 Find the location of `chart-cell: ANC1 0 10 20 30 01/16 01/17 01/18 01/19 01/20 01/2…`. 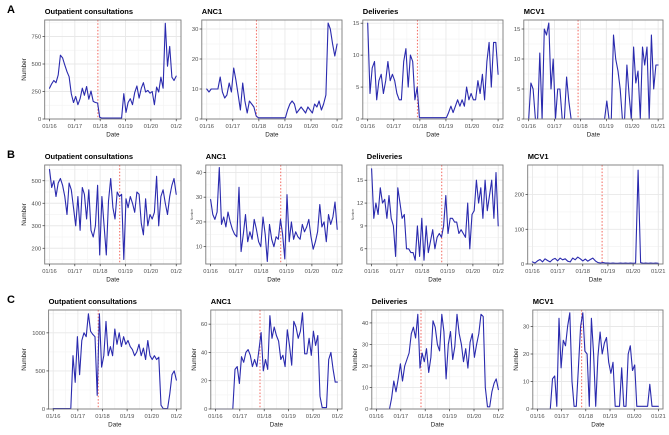

chart-cell: ANC1 0 10 20 30 01/16 01/17 01/18 01/19 01/20 01/2… is located at coordinates (267, 72).